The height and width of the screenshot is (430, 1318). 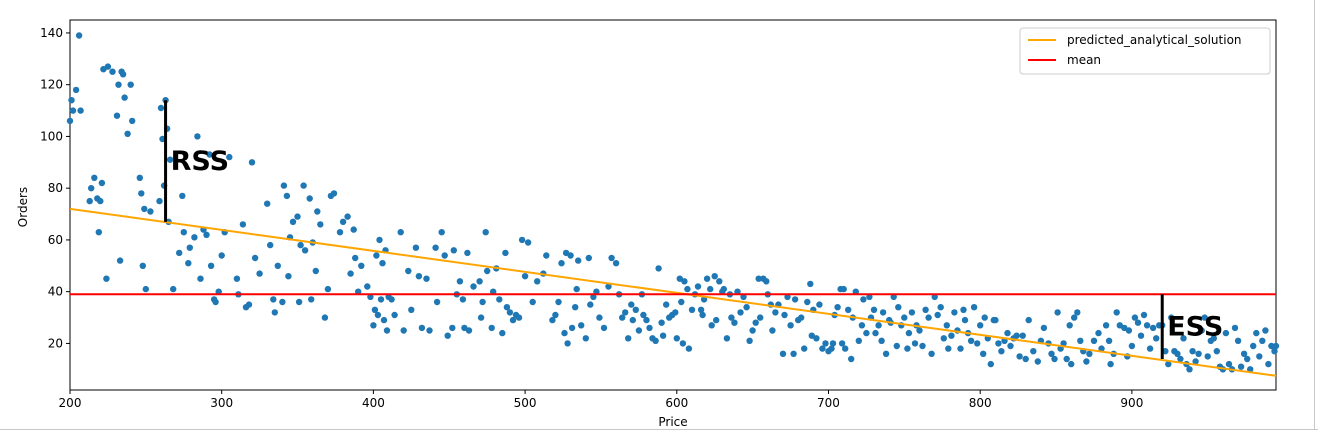 What do you see at coordinates (51, 33) in the screenshot?
I see `y-tick-label: 140` at bounding box center [51, 33].